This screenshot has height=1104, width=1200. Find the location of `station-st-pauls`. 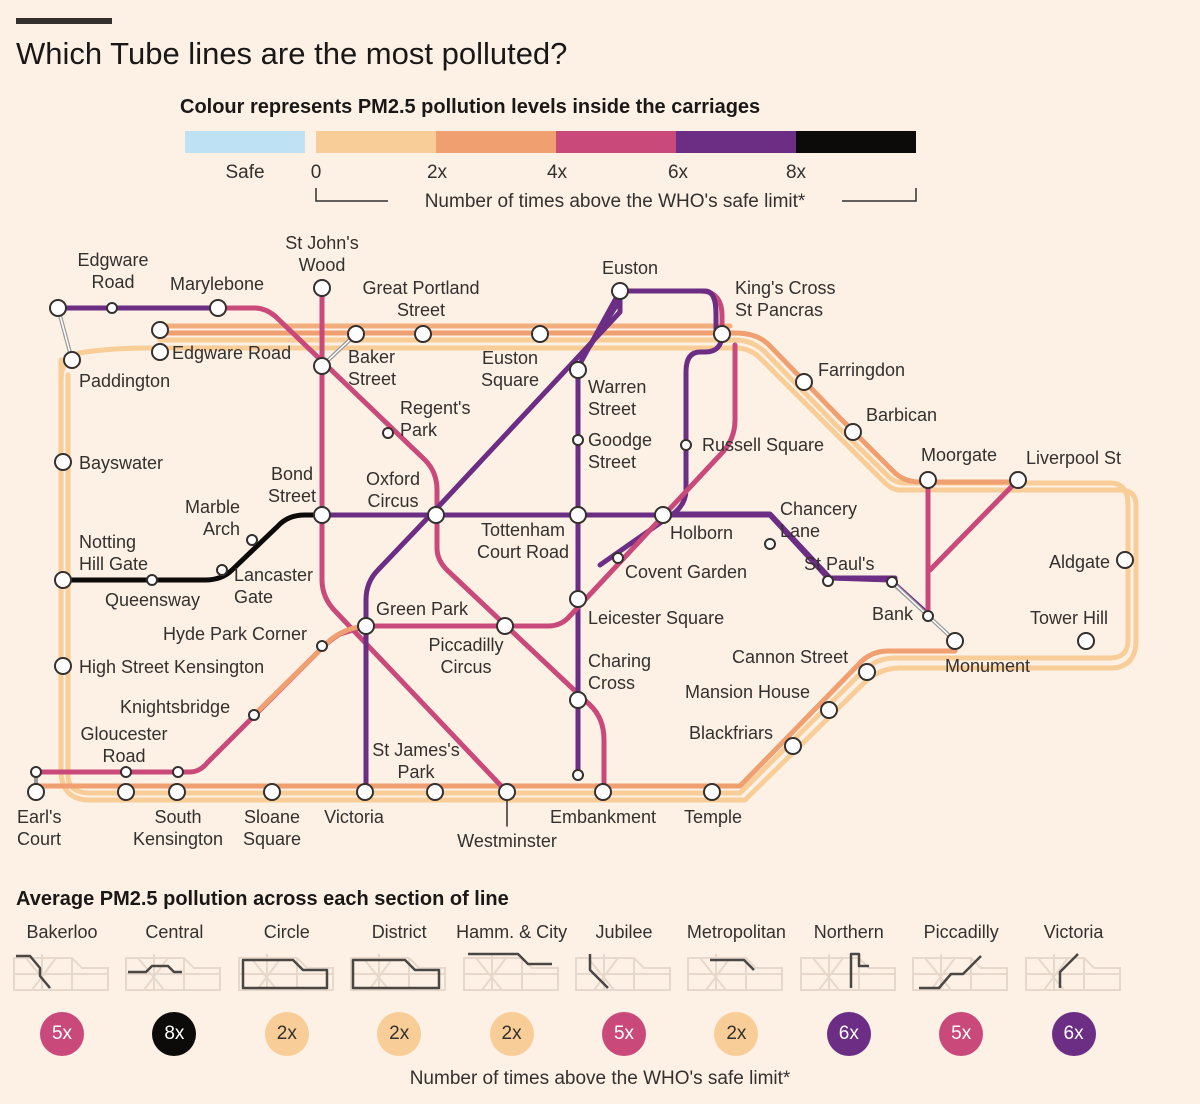

station-st-pauls is located at coordinates (828, 581).